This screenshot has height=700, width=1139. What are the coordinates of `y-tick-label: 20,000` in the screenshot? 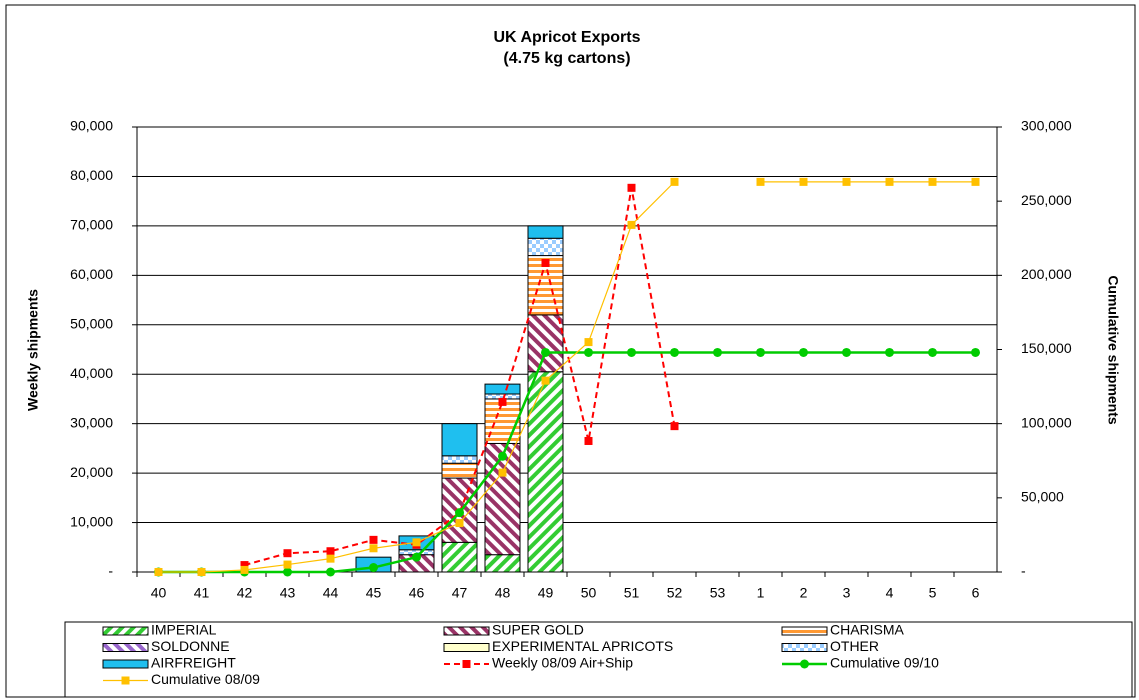 It's located at (91, 472).